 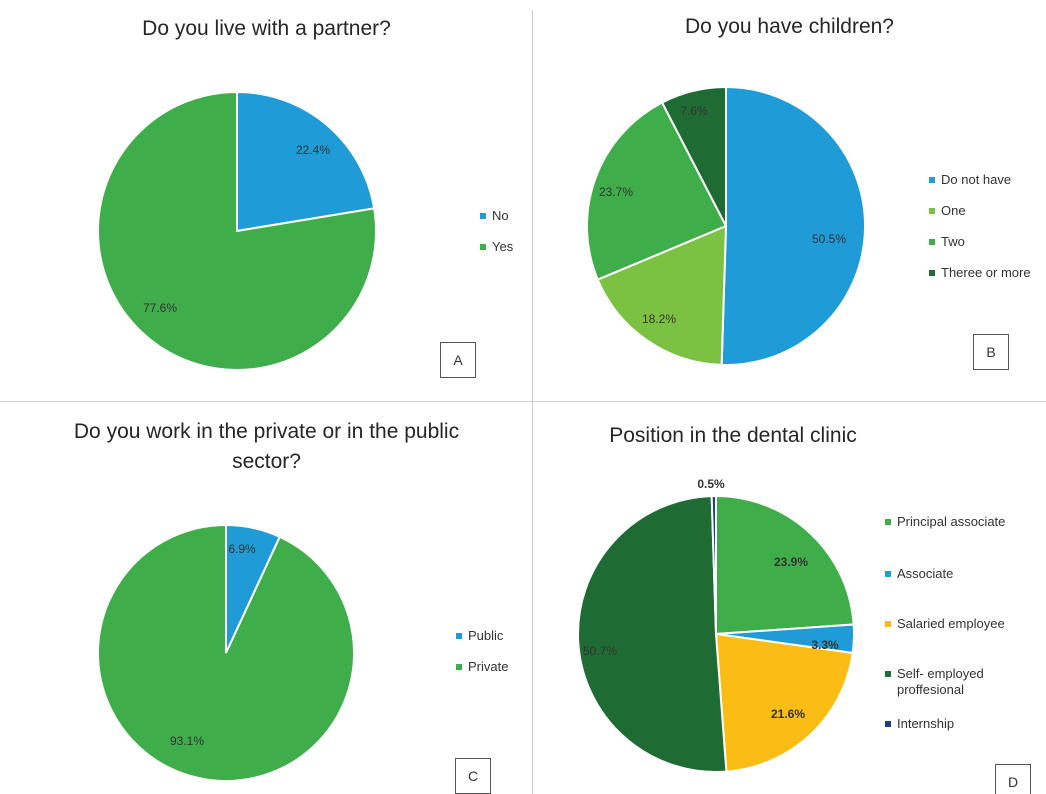 What do you see at coordinates (657, 191) in the screenshot?
I see `pie-slice-two` at bounding box center [657, 191].